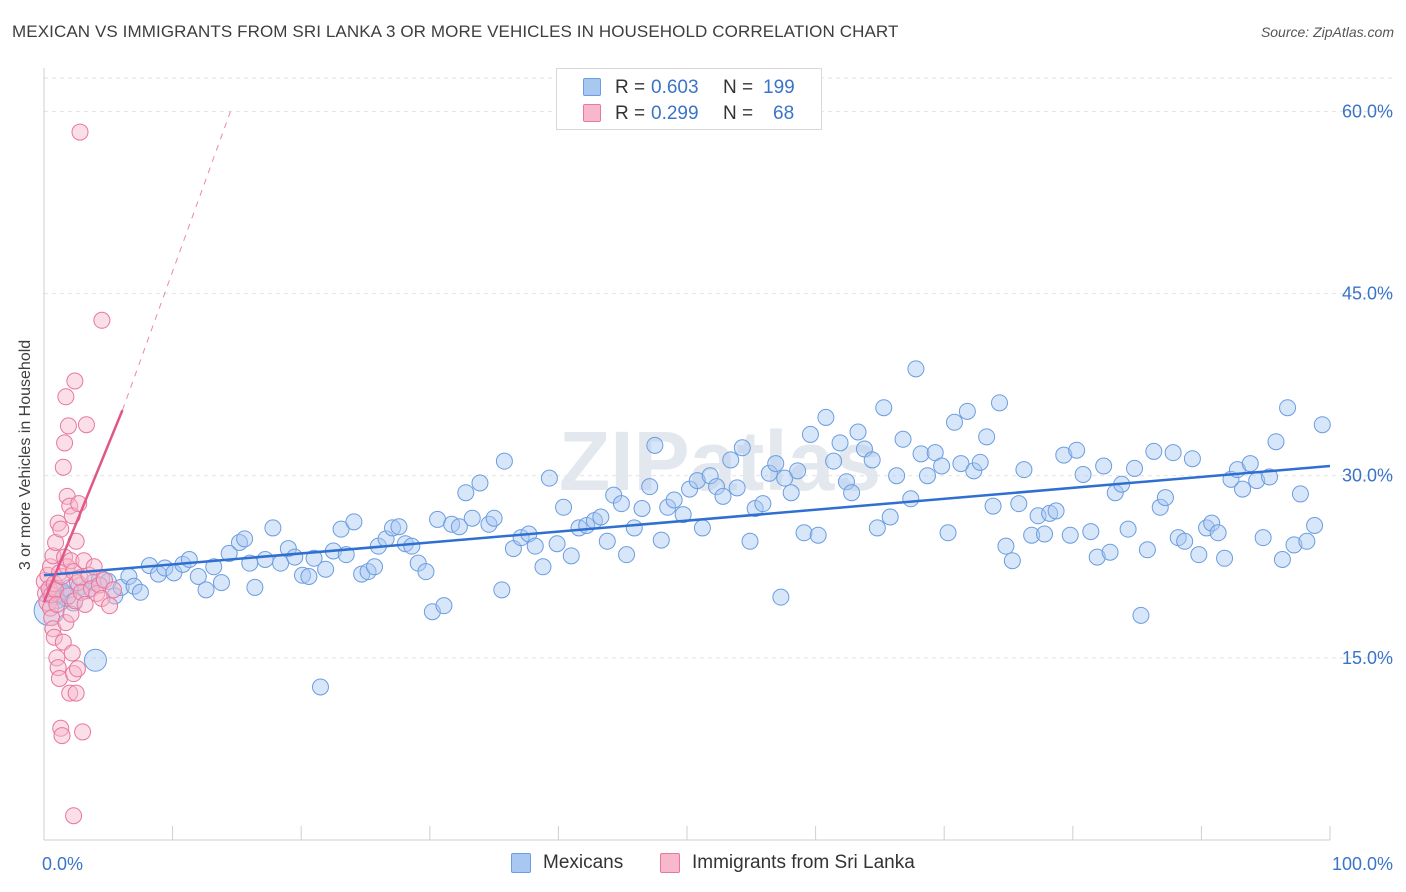  What do you see at coordinates (784, 113) in the screenshot?
I see `n-value: 68` at bounding box center [784, 113].